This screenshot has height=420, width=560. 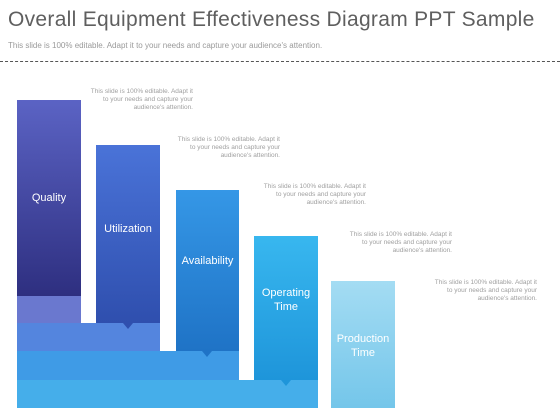 I want to click on label-quality: Quality, so click(x=49, y=198).